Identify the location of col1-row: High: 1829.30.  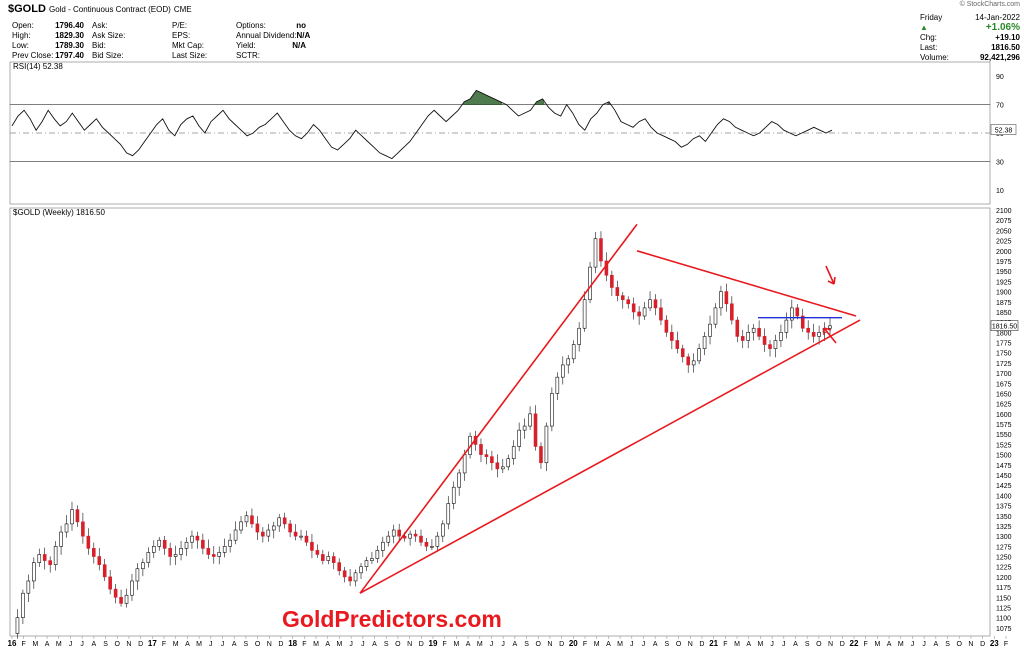
(48, 36).